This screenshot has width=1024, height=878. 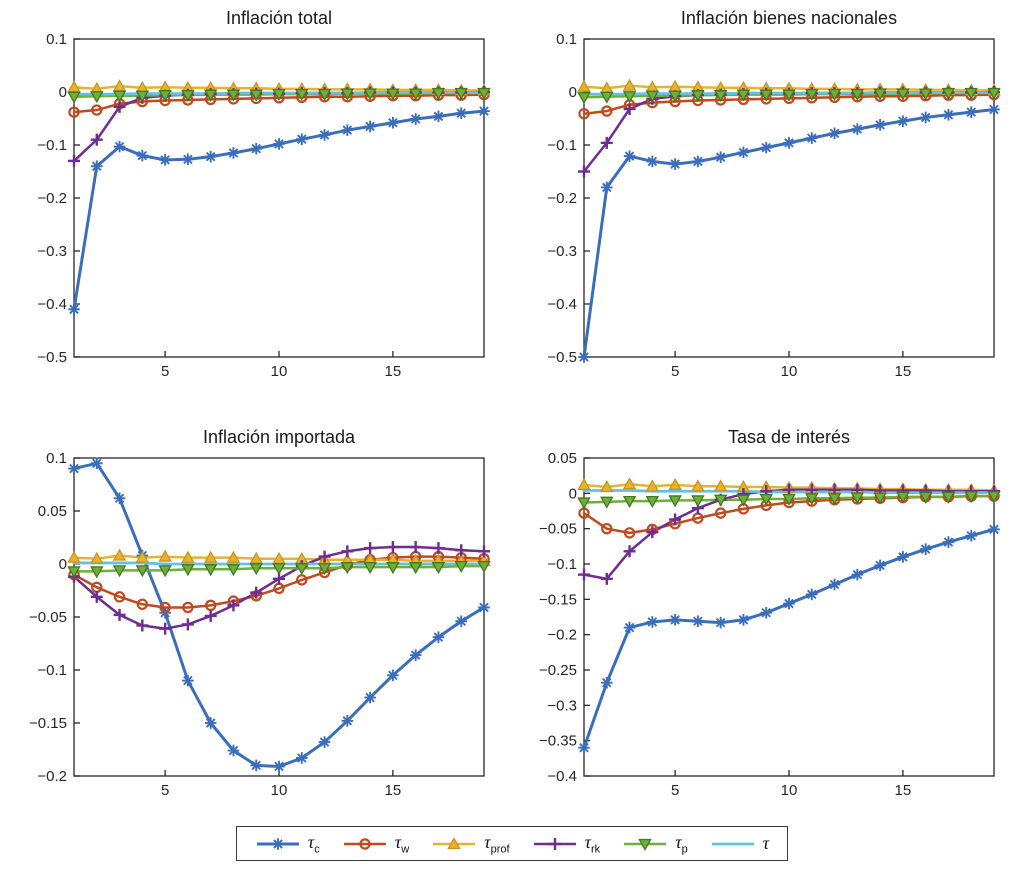 What do you see at coordinates (279, 18) in the screenshot?
I see `chart-title-inflacion-total: Inflación total` at bounding box center [279, 18].